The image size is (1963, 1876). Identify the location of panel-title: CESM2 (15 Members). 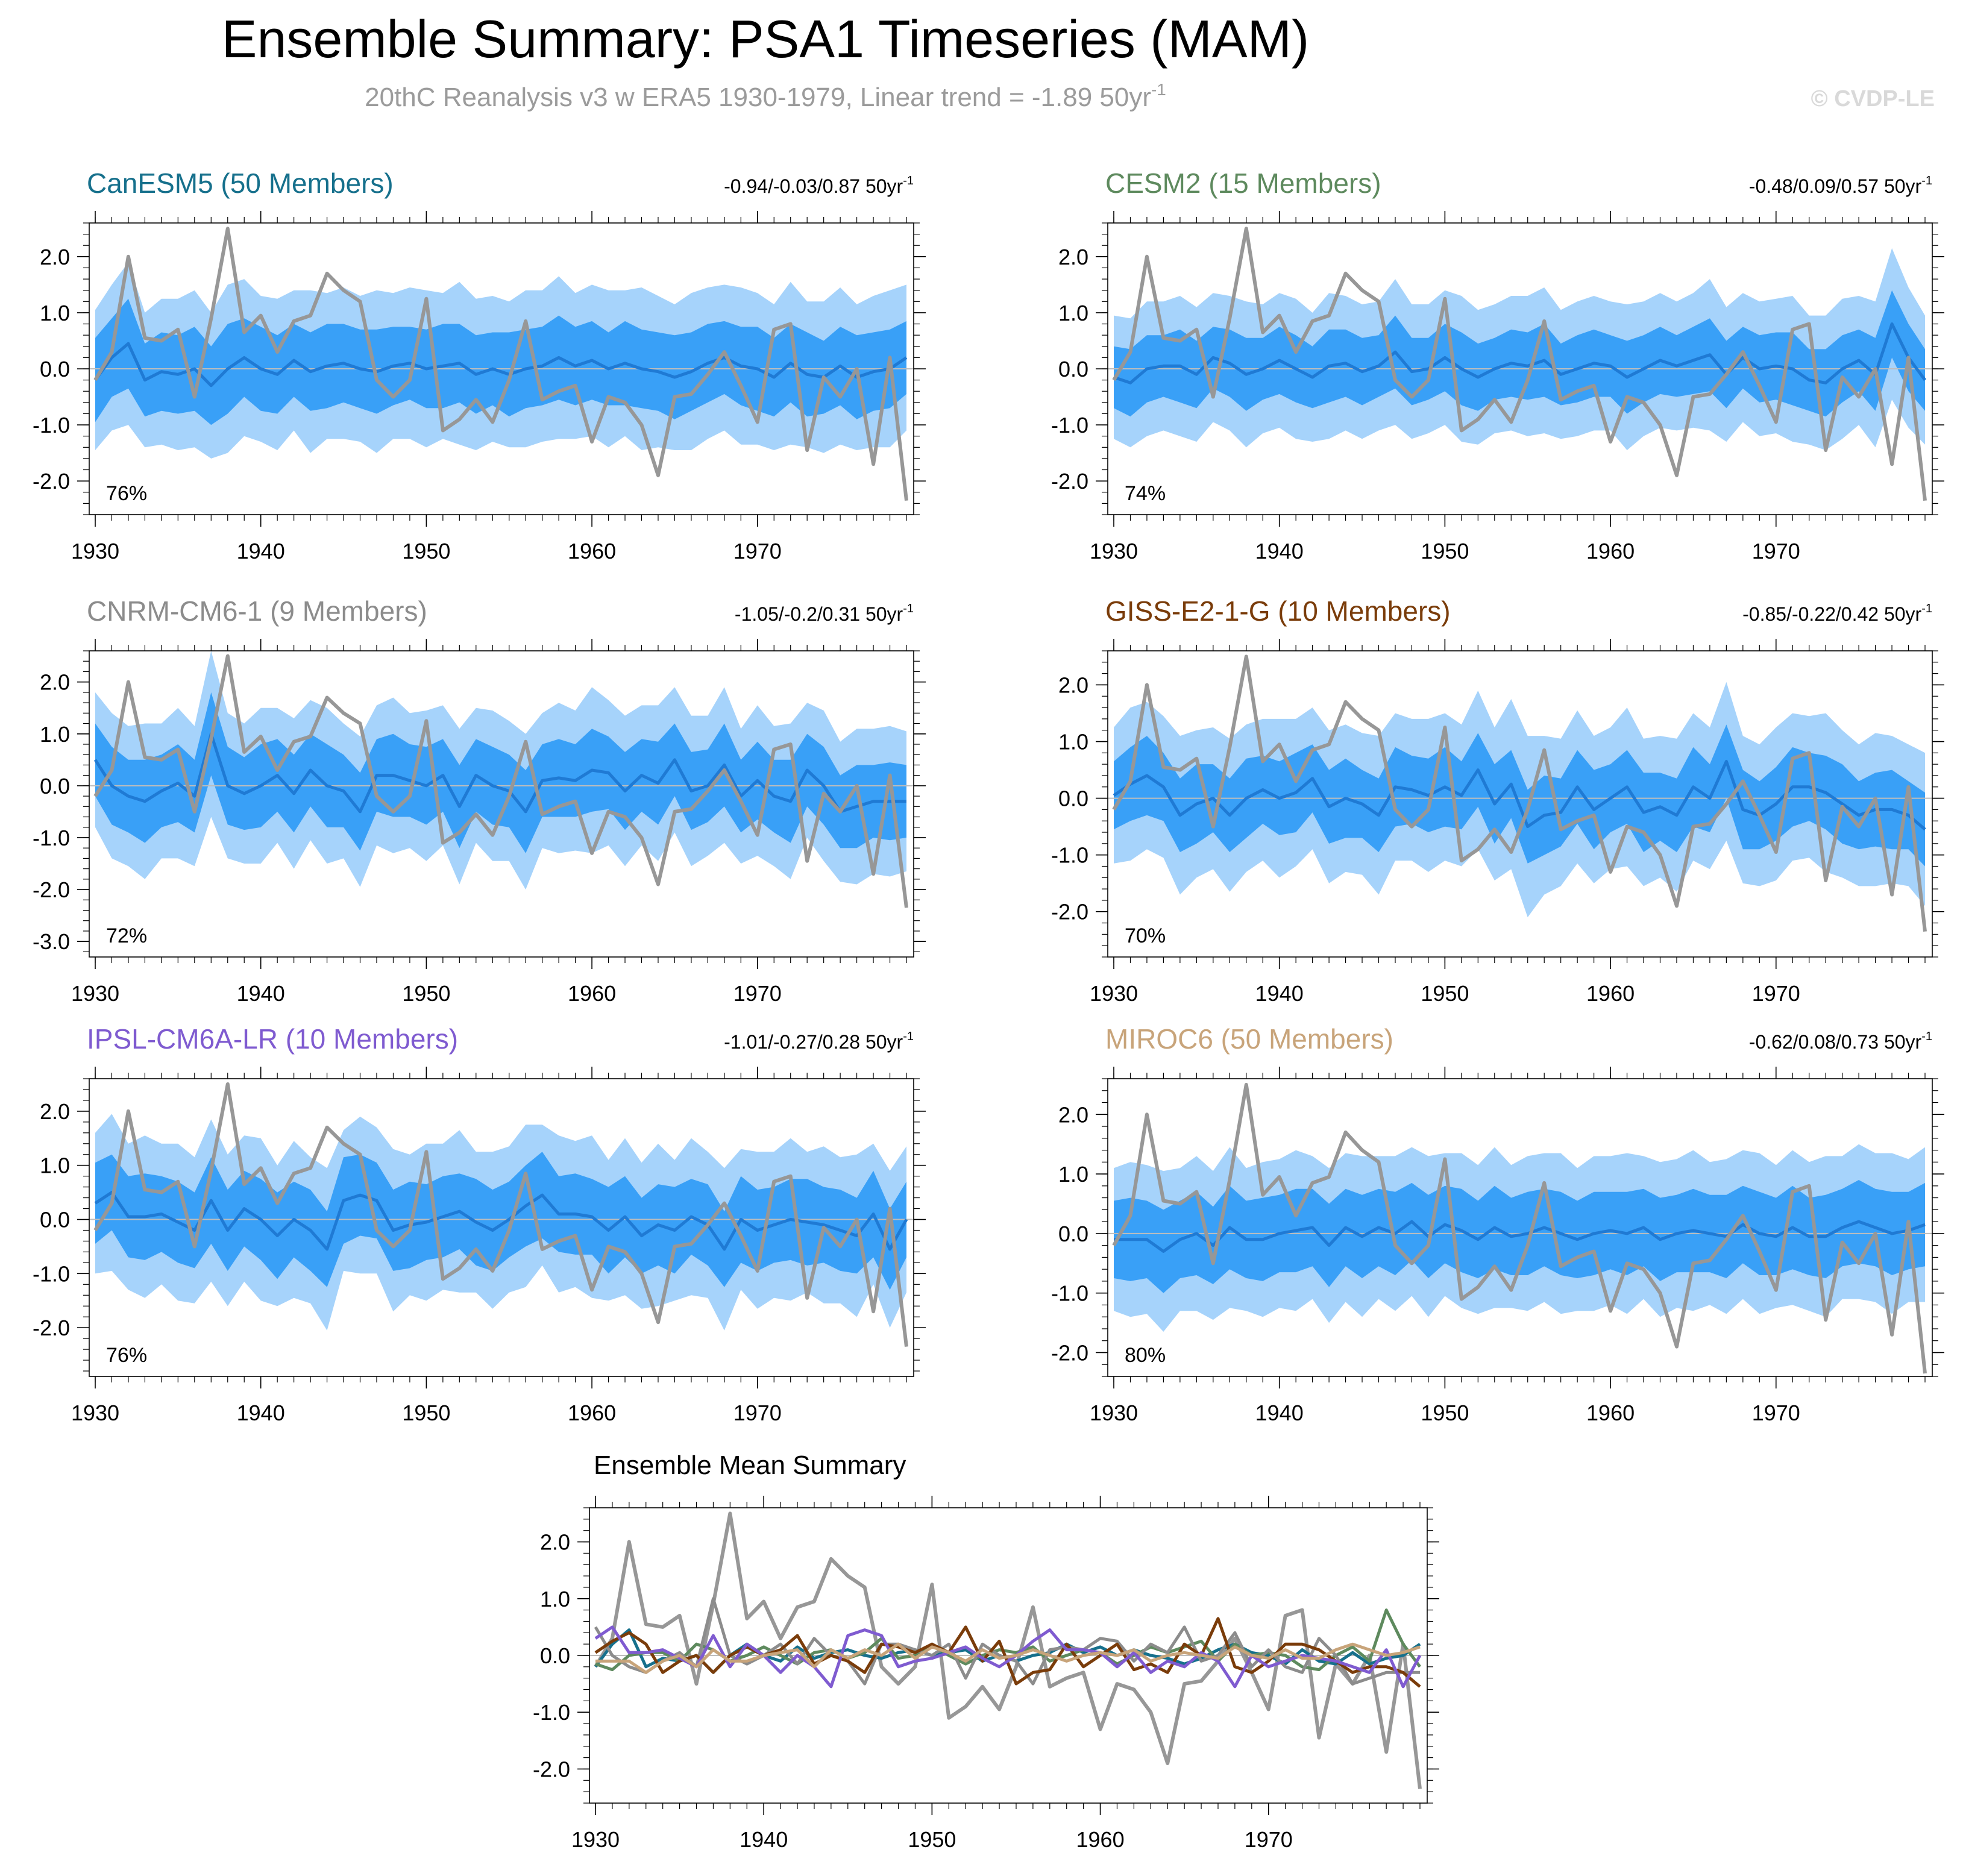
(1243, 183).